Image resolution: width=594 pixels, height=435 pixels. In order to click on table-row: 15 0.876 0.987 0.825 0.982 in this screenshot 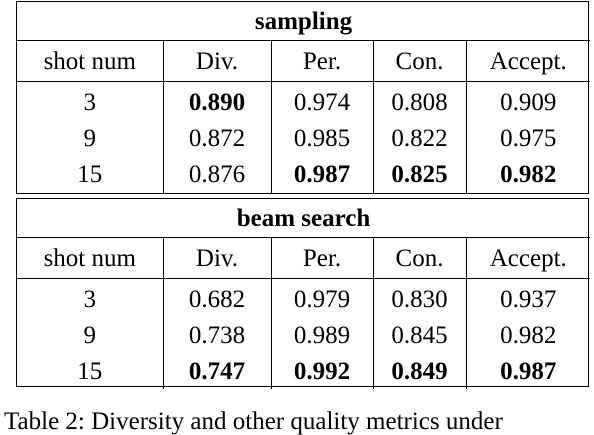, I will do `click(303, 174)`.